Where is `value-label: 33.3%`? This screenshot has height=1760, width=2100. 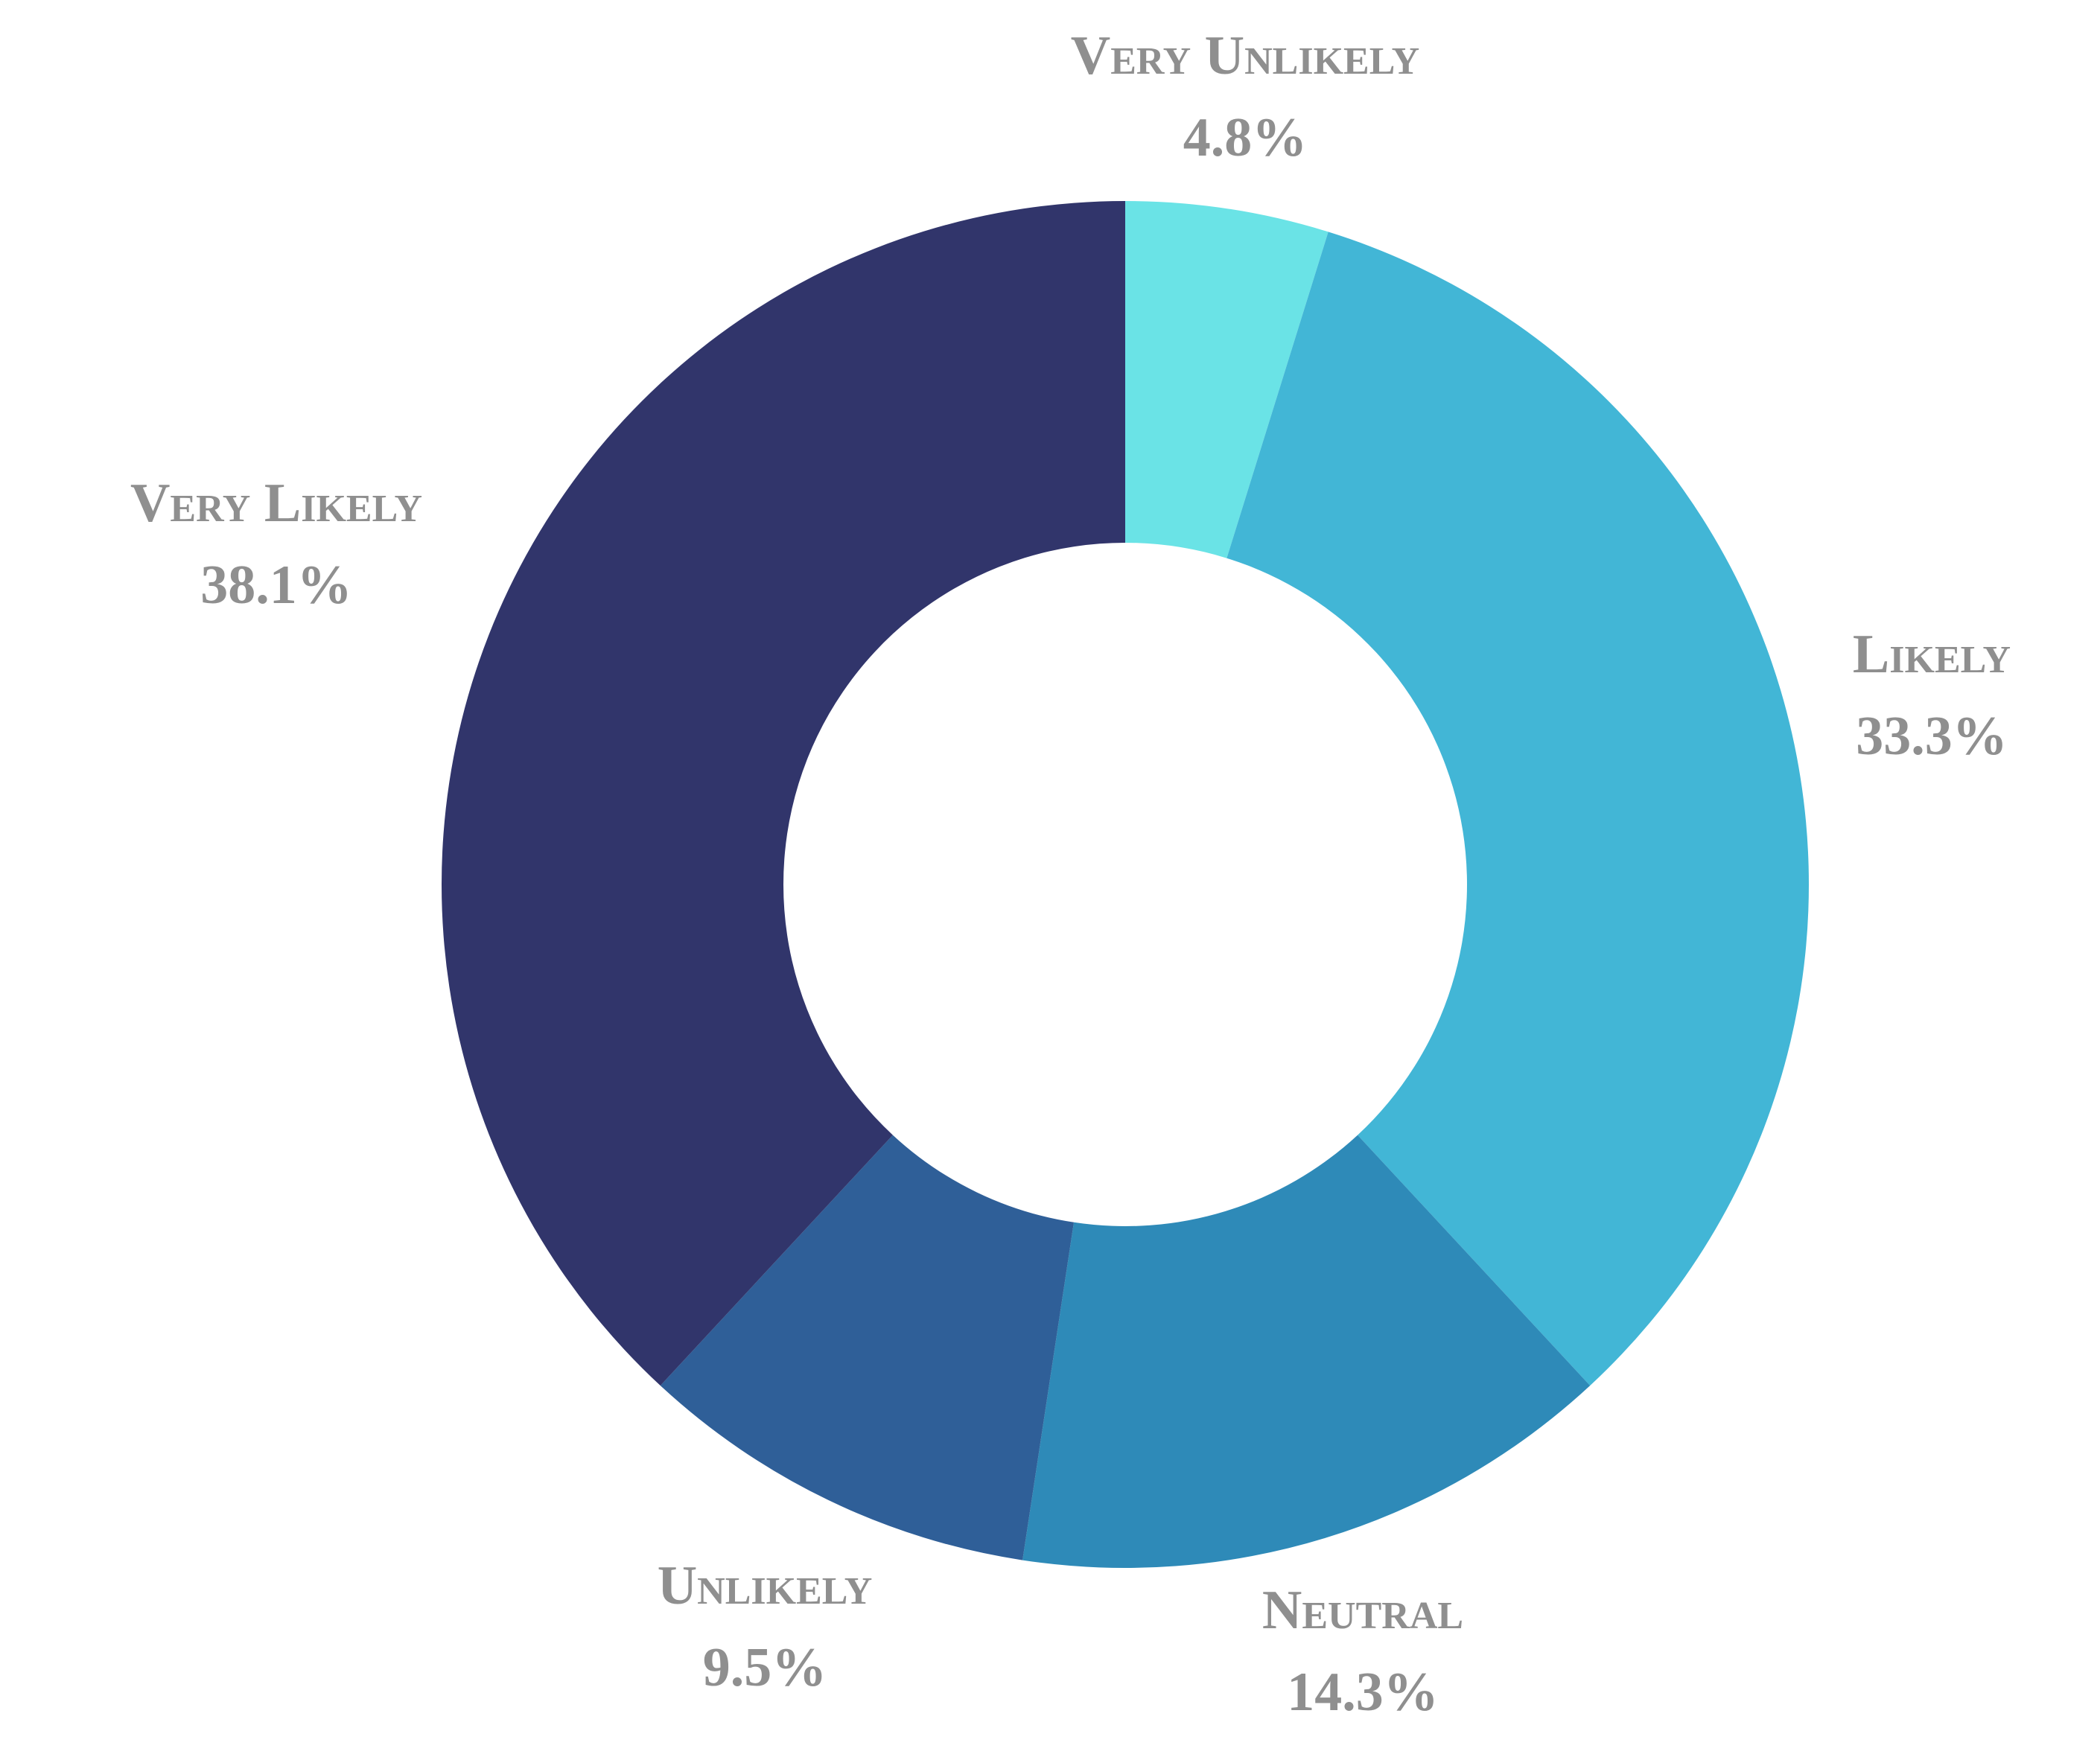
value-label: 33.3% is located at coordinates (1932, 737).